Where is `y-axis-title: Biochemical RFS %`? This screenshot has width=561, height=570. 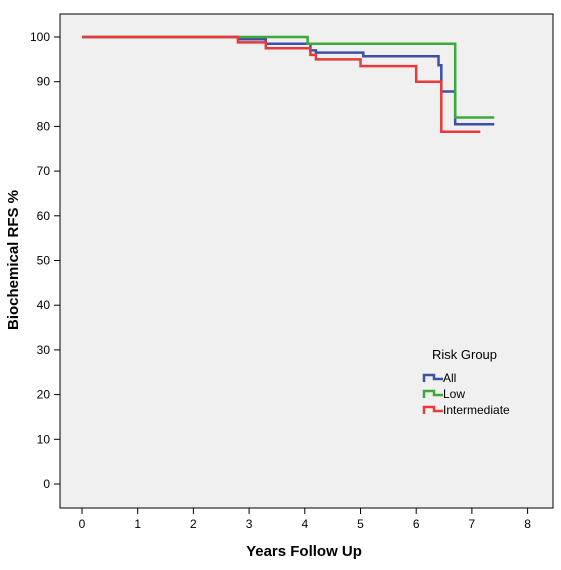 y-axis-title: Biochemical RFS % is located at coordinates (13, 260).